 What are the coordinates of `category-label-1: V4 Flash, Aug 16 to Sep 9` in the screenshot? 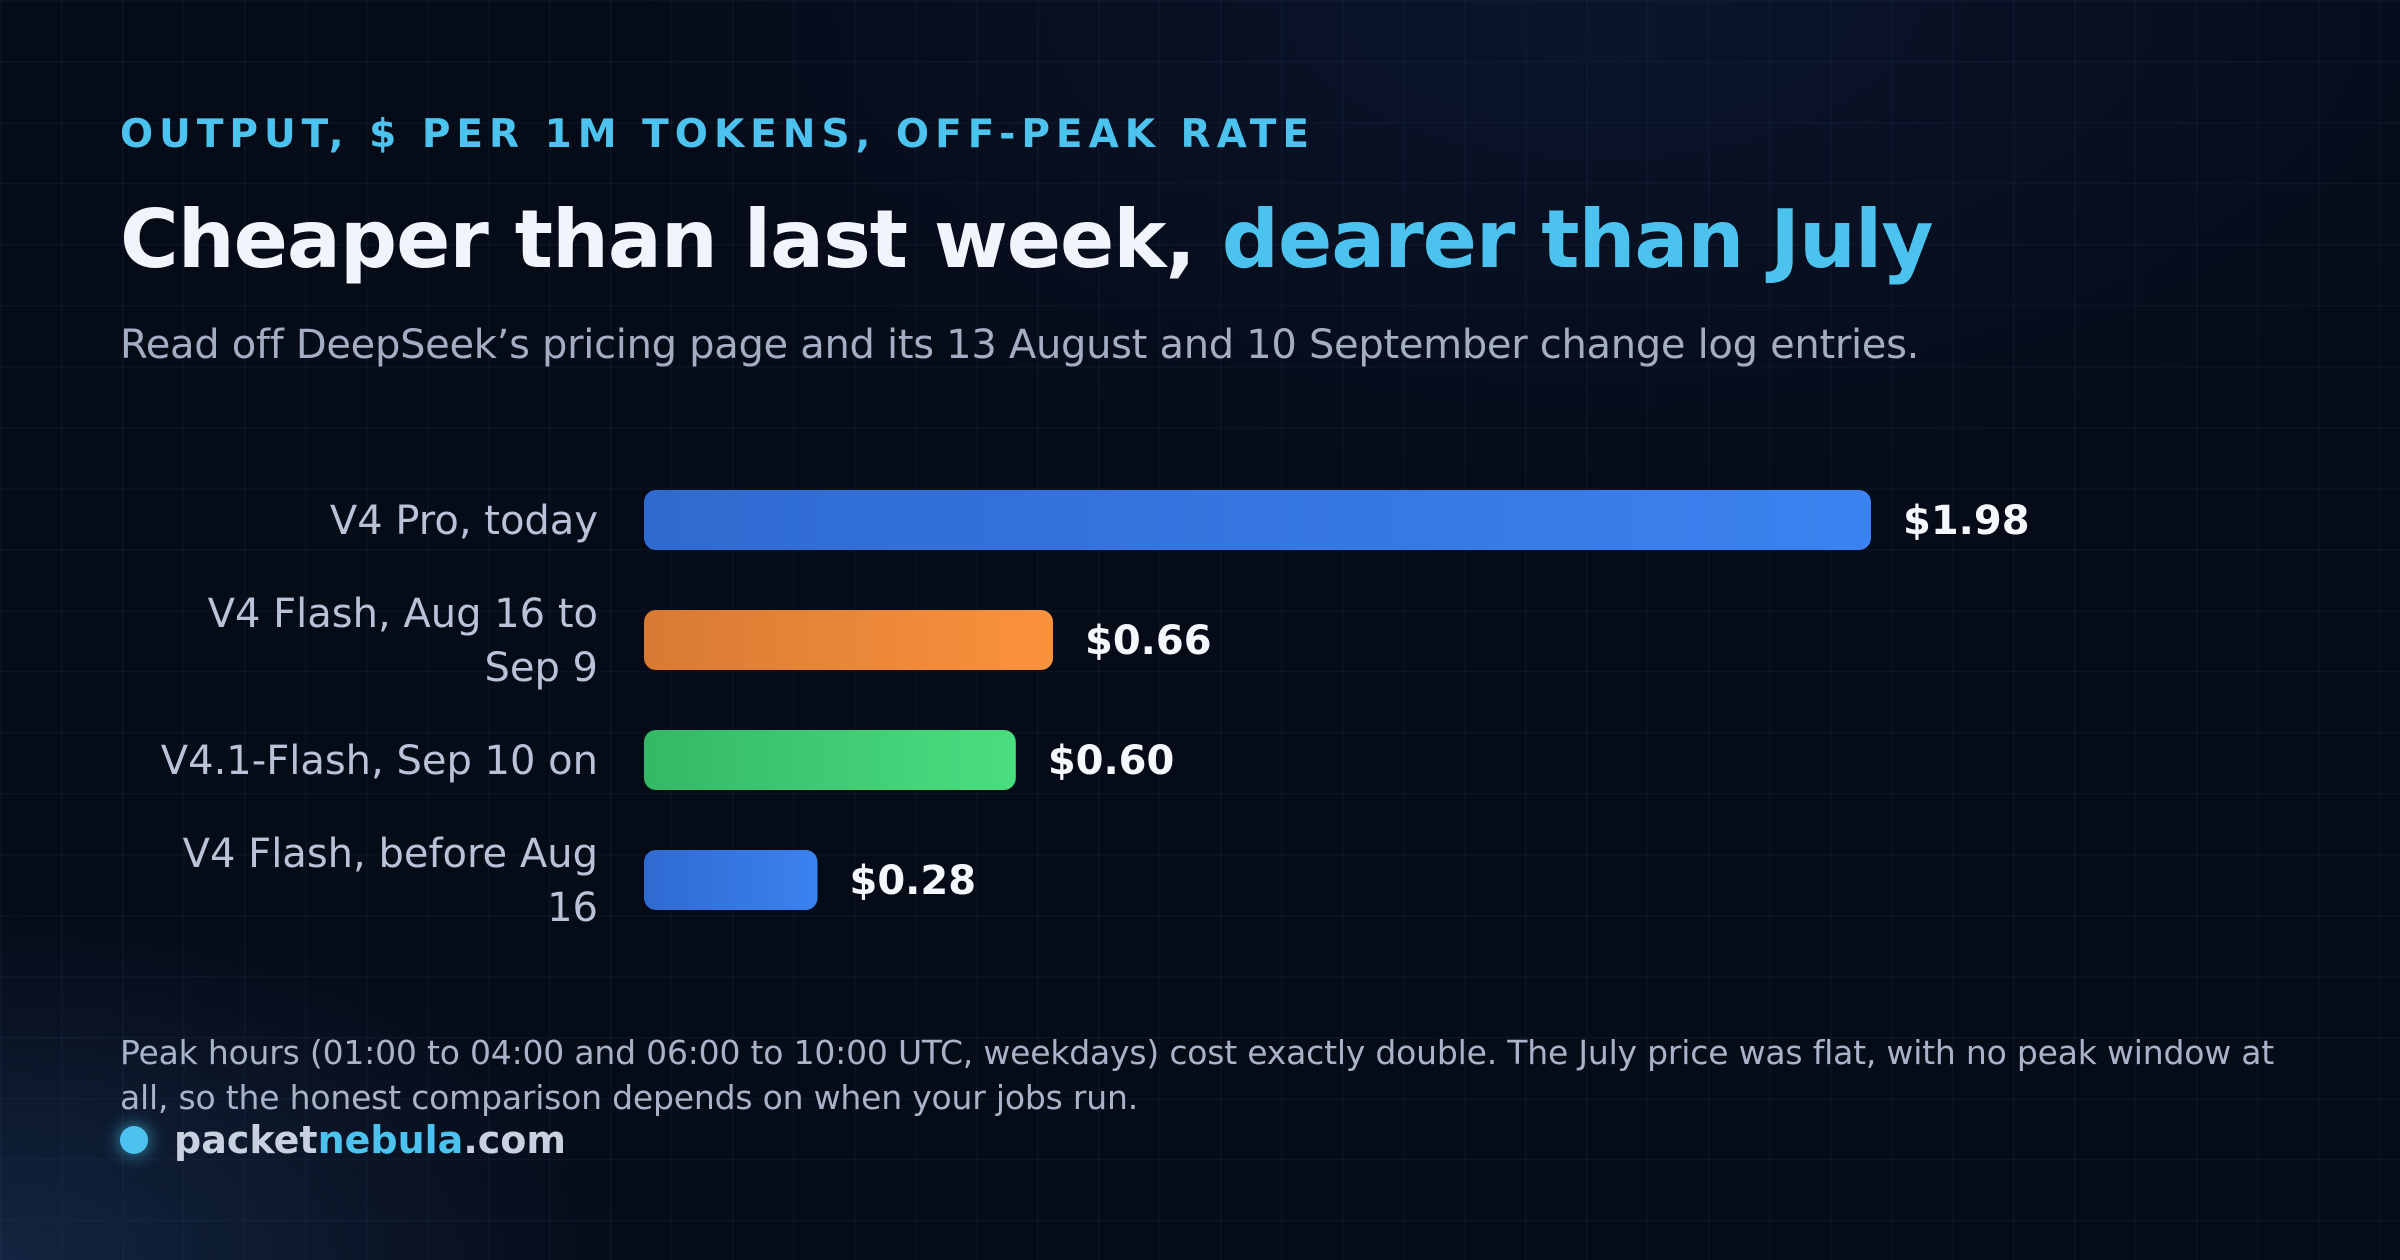 It's located at (403, 641).